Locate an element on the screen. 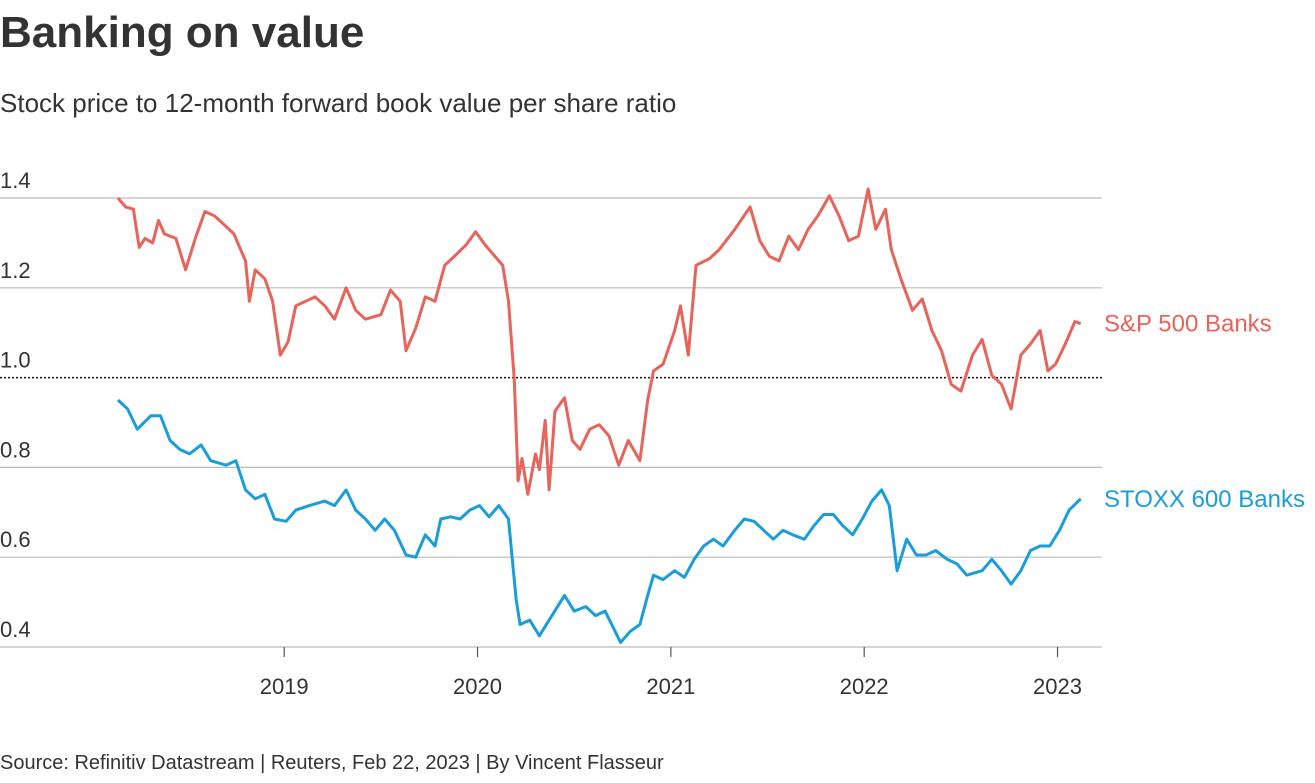  x-tick-label: 2021 is located at coordinates (670, 686).